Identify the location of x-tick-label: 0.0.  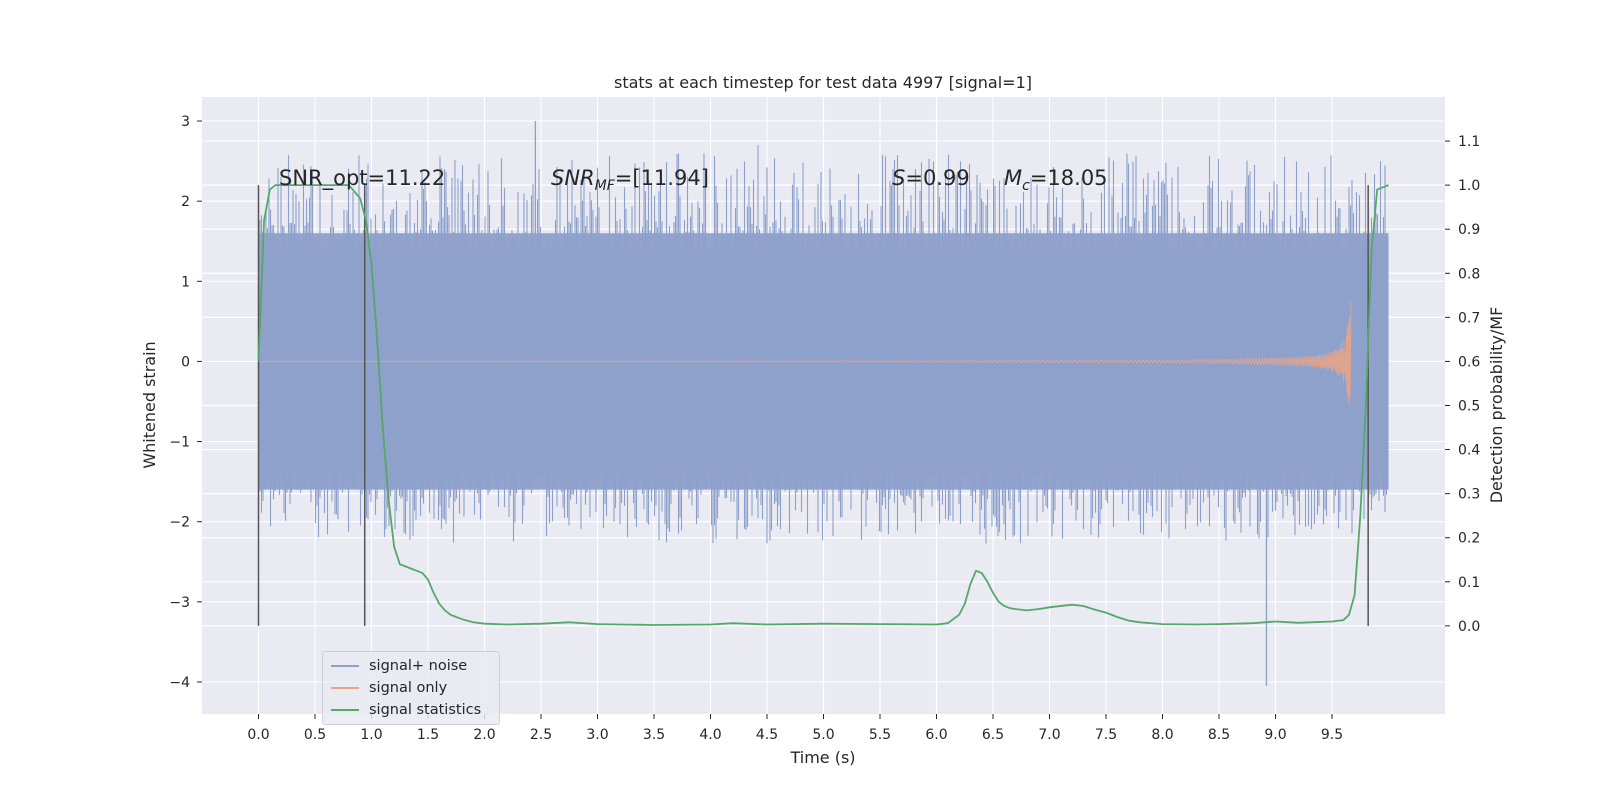
(258, 735).